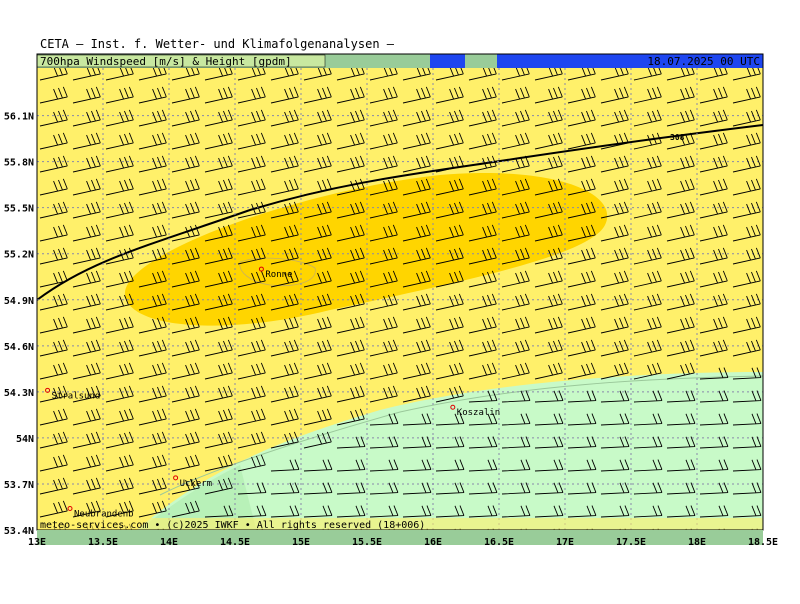 Image resolution: width=800 pixels, height=604 pixels. I want to click on city-label: Neubrandenb, so click(104, 515).